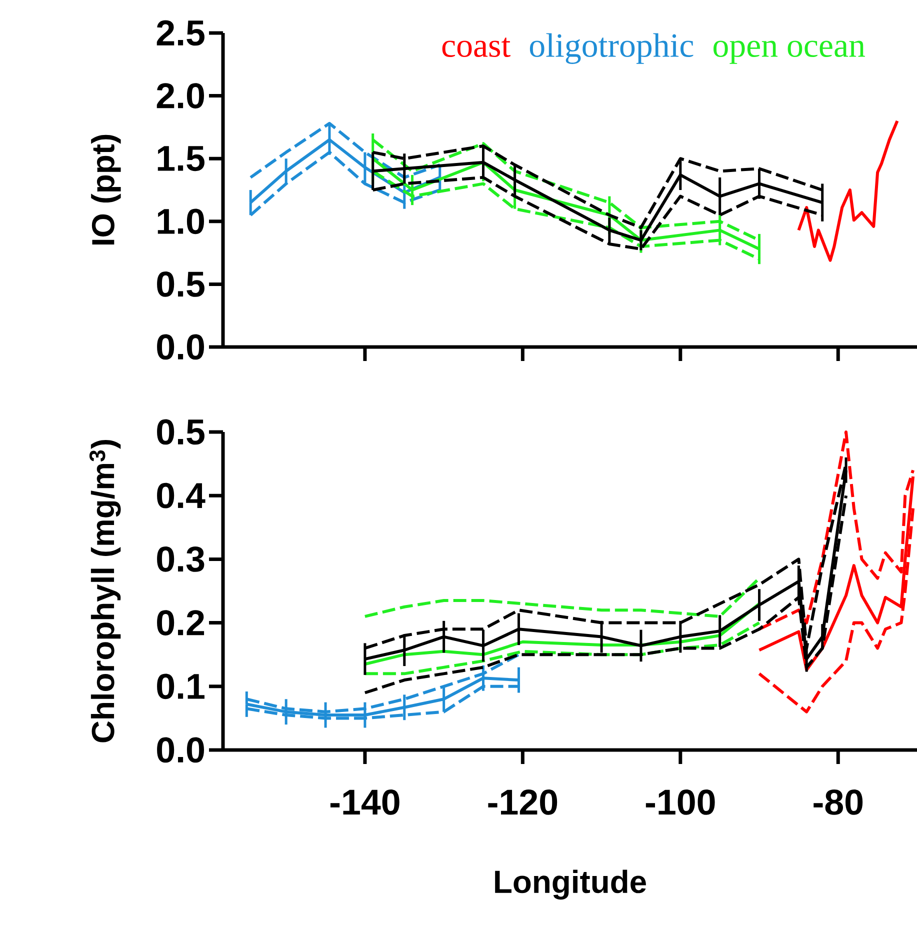 This screenshot has width=917, height=929. Describe the element at coordinates (106, 189) in the screenshot. I see `y-axis-title: IO (ppt)` at that location.